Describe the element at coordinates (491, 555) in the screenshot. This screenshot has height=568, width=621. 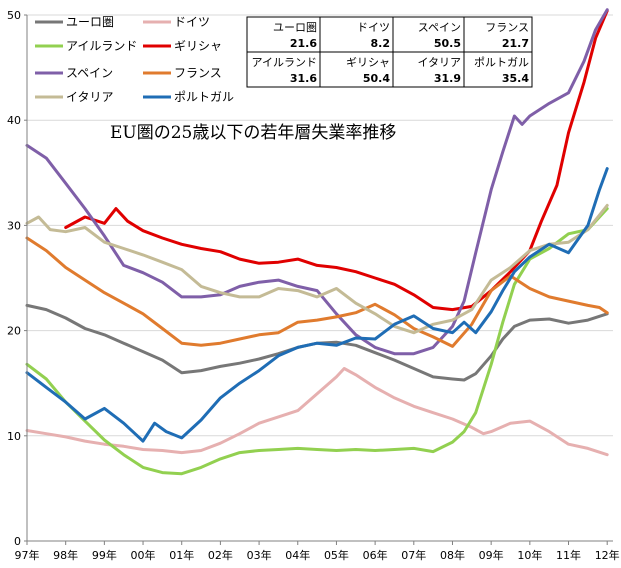
I see `x-tick-label: 09年` at that location.